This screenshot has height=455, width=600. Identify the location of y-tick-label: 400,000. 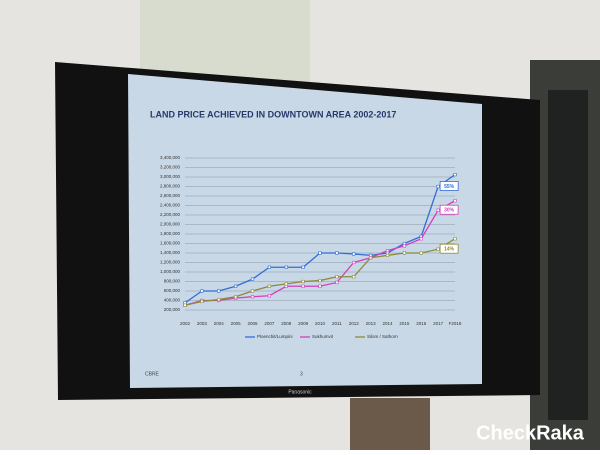
(172, 300).